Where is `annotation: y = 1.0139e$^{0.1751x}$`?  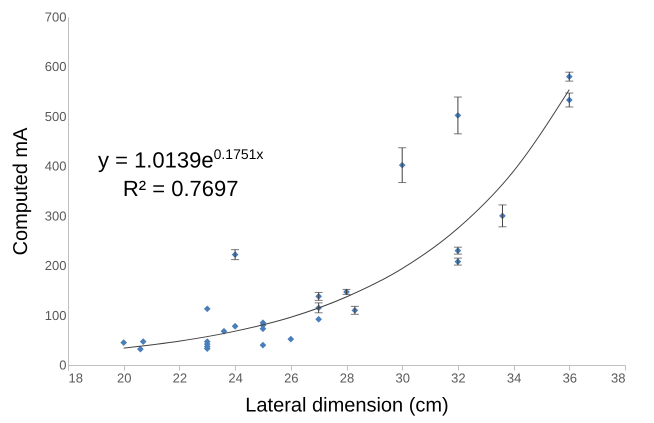 annotation: y = 1.0139e$^{0.1751x}$ is located at coordinates (181, 159).